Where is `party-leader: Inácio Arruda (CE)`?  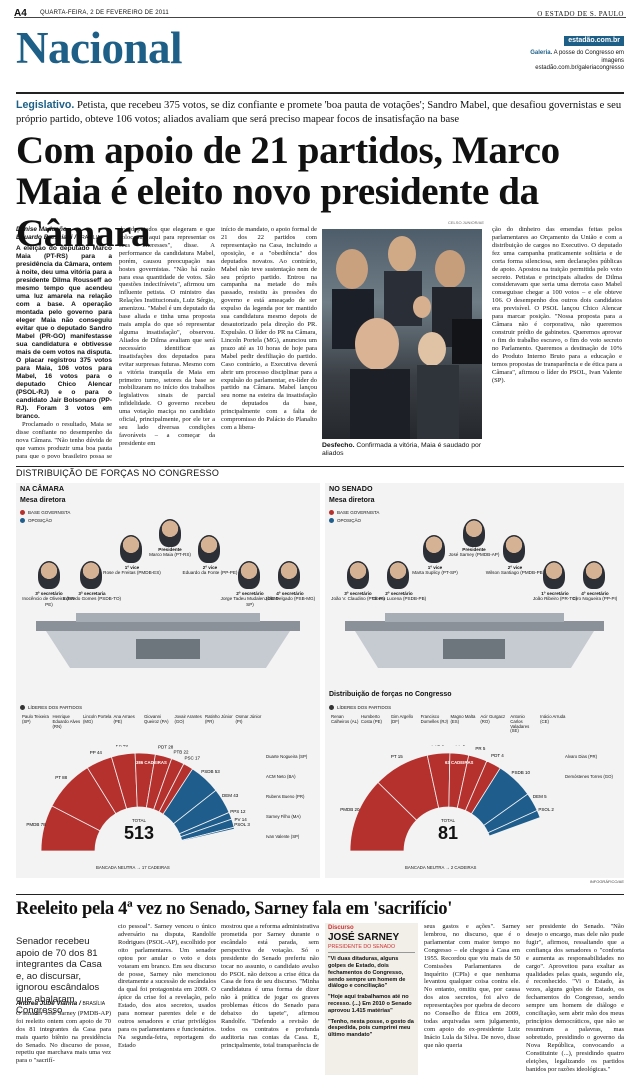
party-leader: Inácio Arruda (CE) is located at coordinates (553, 719).